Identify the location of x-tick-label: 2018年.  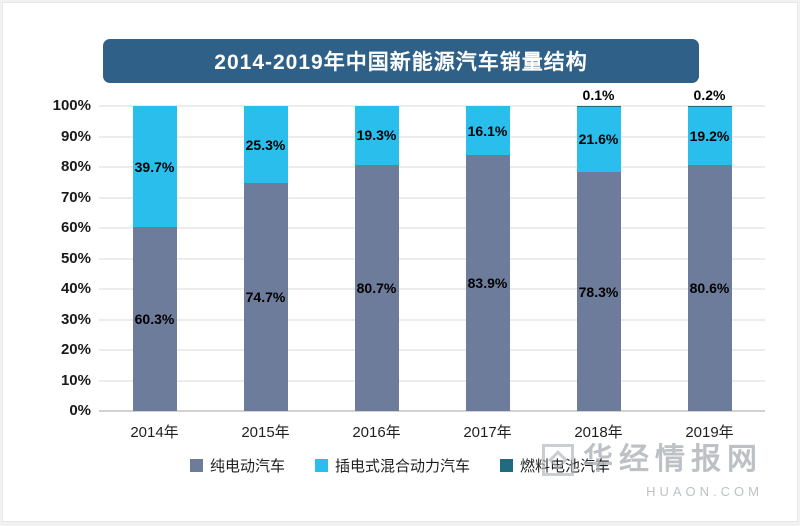
(598, 431).